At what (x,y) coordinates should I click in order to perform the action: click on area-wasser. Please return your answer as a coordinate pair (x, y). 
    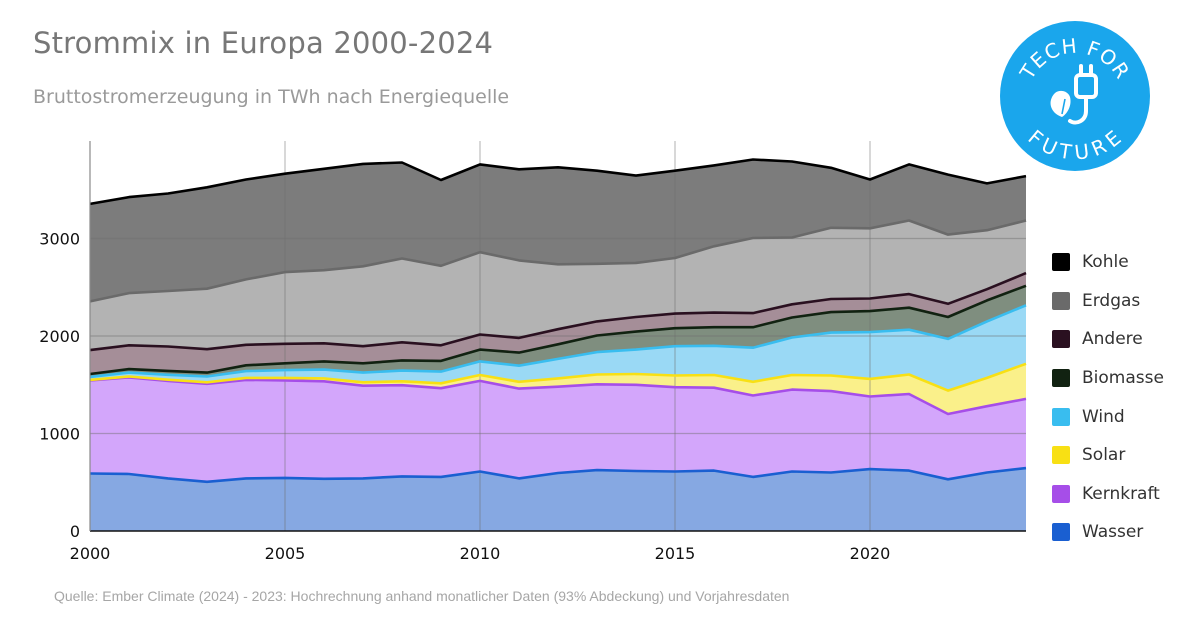
    Looking at the image, I should click on (558, 499).